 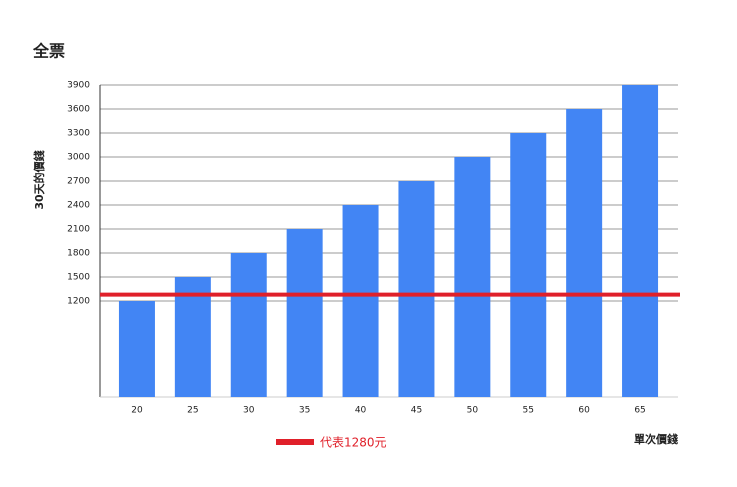 I want to click on x-tick-label: 45, so click(x=416, y=411).